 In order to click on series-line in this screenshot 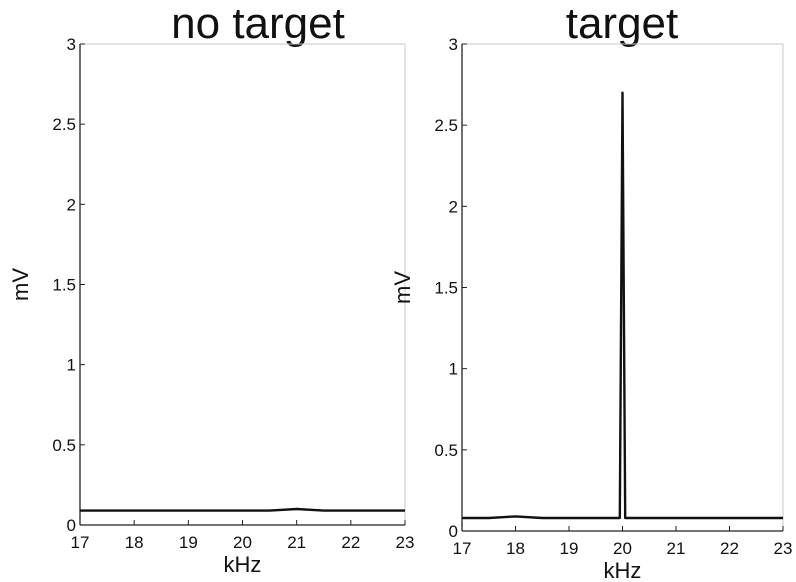, I will do `click(242, 509)`.